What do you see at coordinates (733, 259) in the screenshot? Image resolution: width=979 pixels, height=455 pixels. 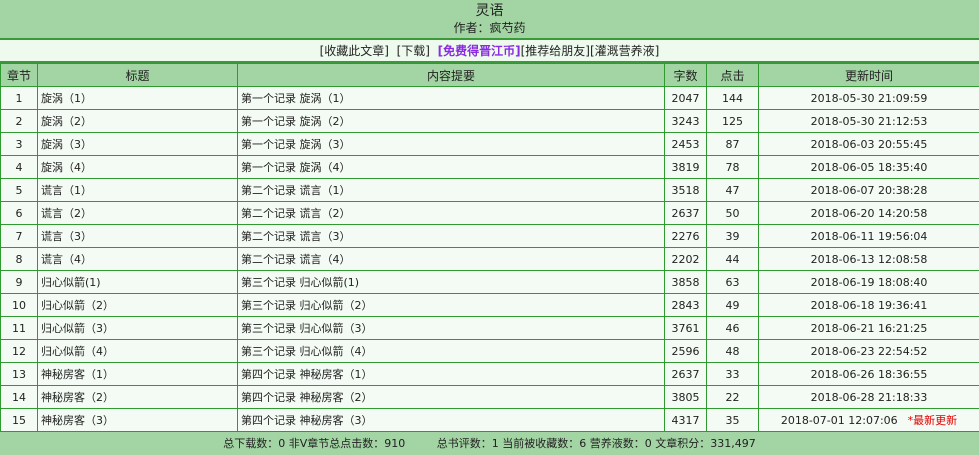 I see `click-count-text: 44` at bounding box center [733, 259].